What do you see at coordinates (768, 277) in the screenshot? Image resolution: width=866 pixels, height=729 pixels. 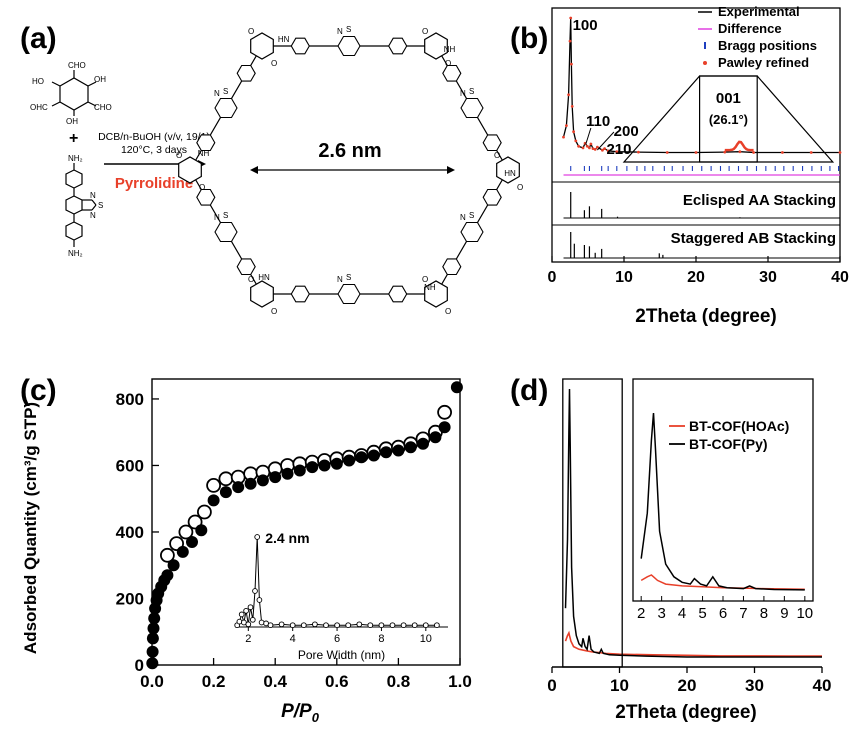 I see `x-tick-label: 30` at bounding box center [768, 277].